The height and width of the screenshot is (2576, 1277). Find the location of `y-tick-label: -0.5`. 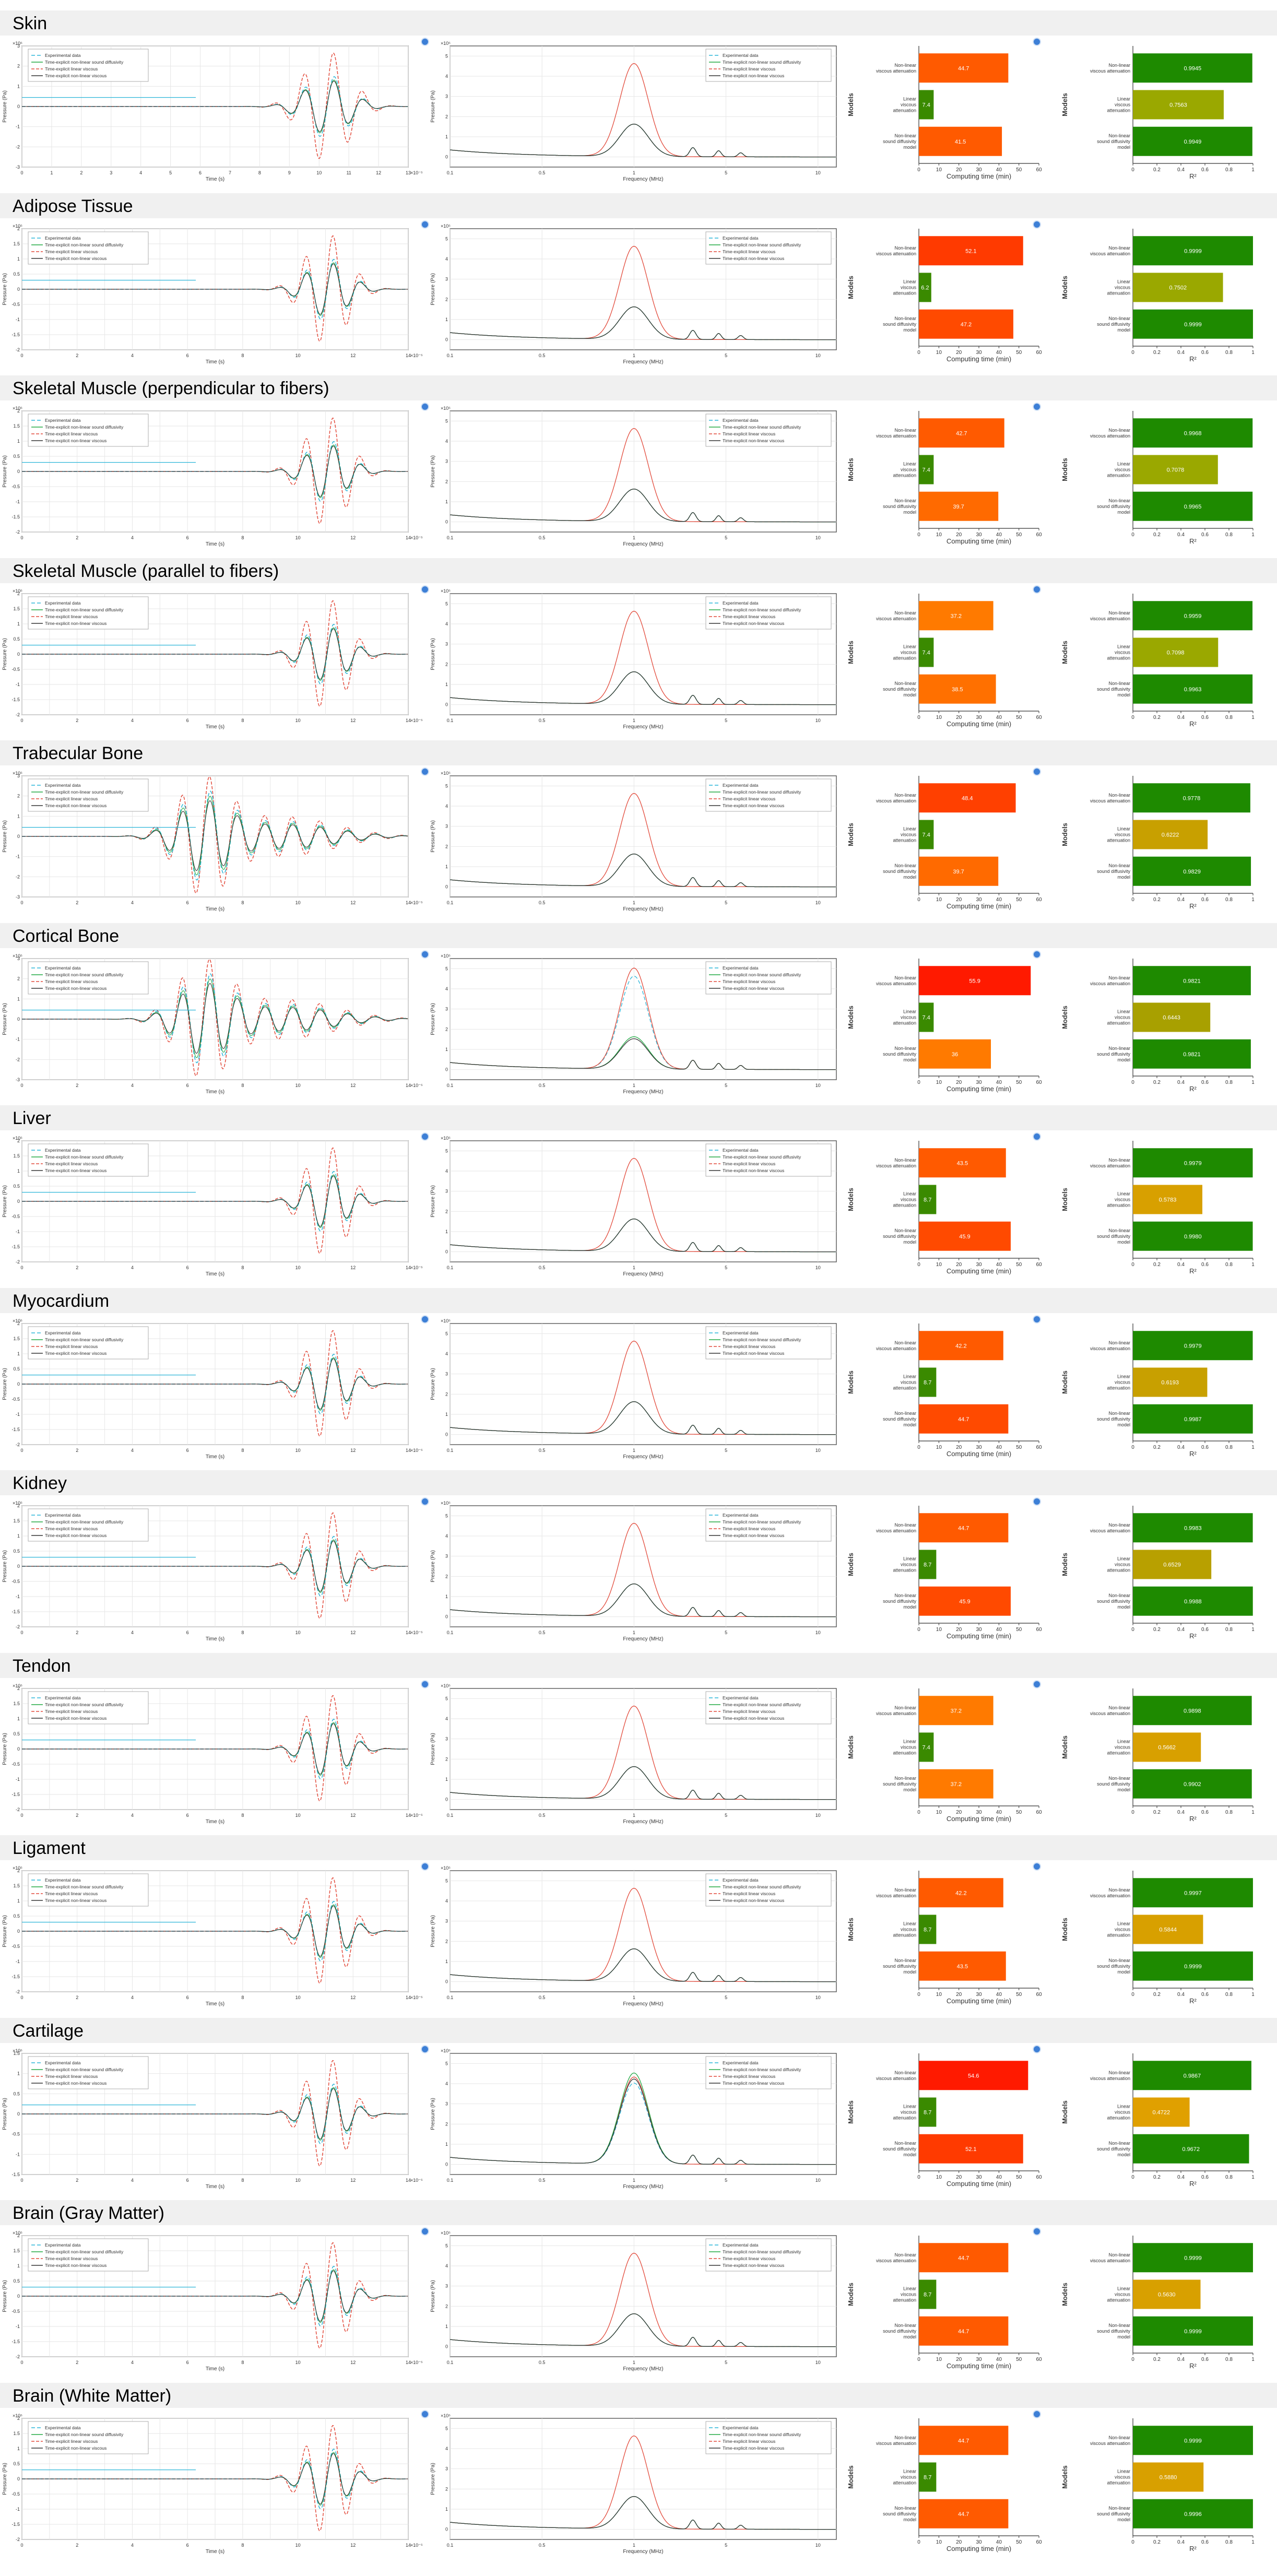

y-tick-label: -0.5 is located at coordinates (15, 1216).